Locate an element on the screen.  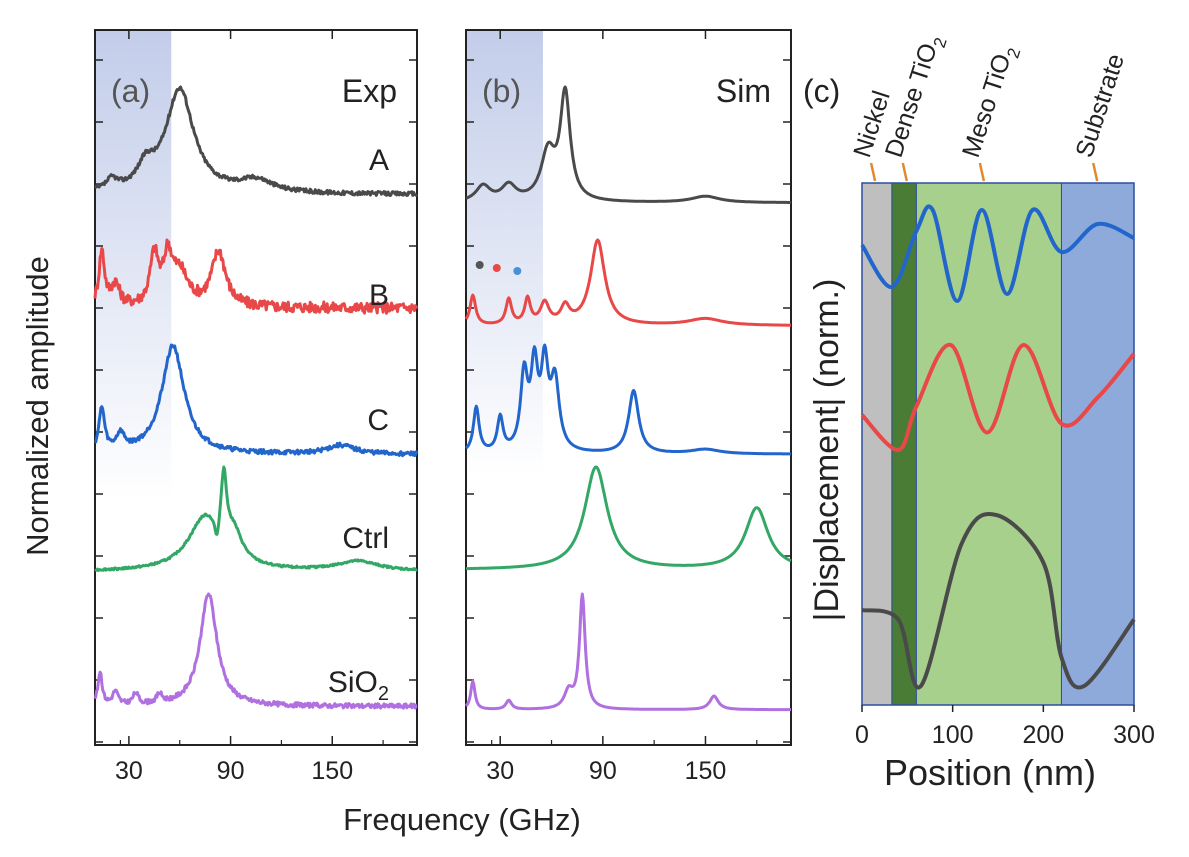
series-label-subscript: 2 is located at coordinates (383, 694).